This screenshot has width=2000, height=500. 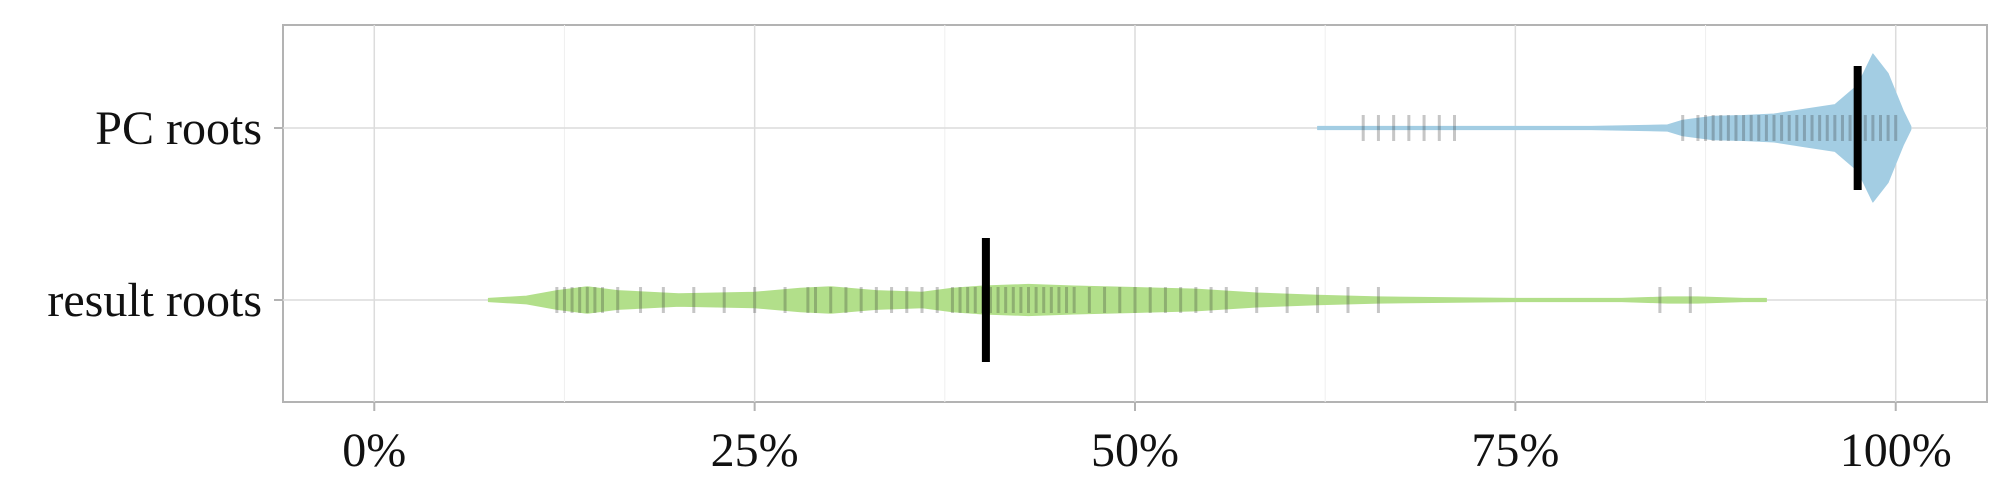 What do you see at coordinates (1515, 450) in the screenshot?
I see `x-tick-label: 75%` at bounding box center [1515, 450].